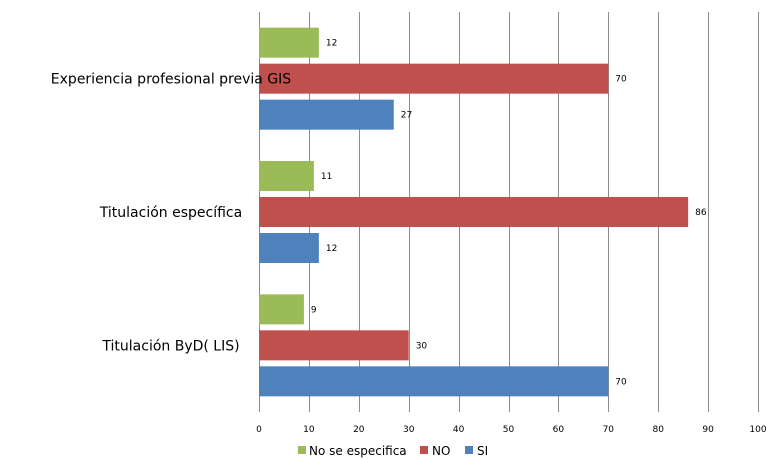 Image resolution: width=766 pixels, height=460 pixels. I want to click on x-tick-label: 10, so click(309, 430).